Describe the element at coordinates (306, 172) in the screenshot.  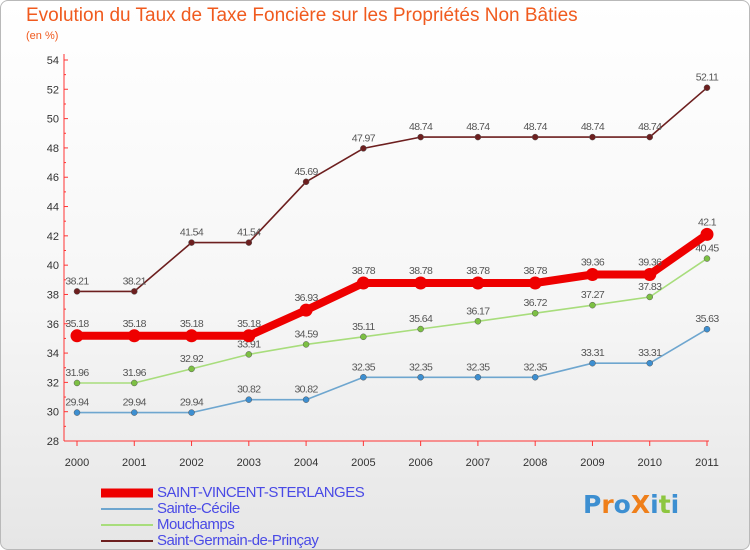
I see `data-label: 45.69` at that location.